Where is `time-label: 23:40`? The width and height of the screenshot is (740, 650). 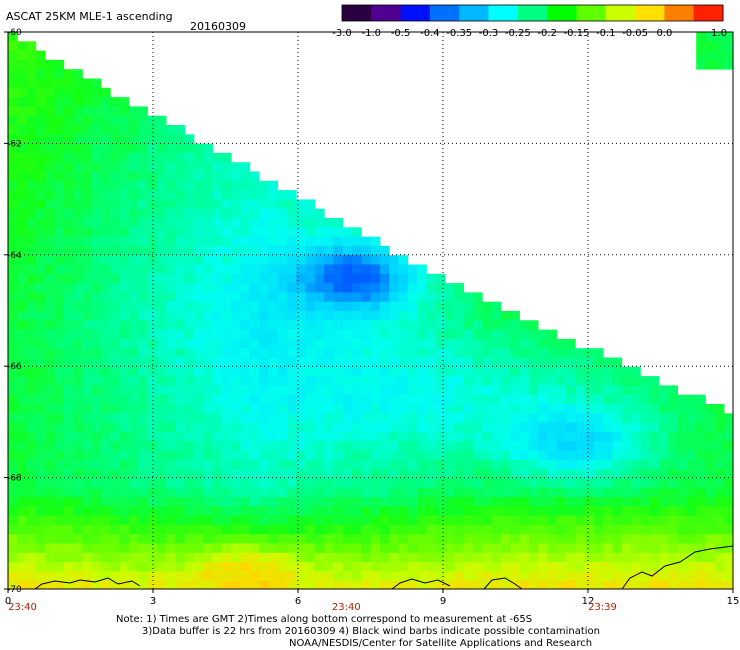 time-label: 23:40 is located at coordinates (22, 607).